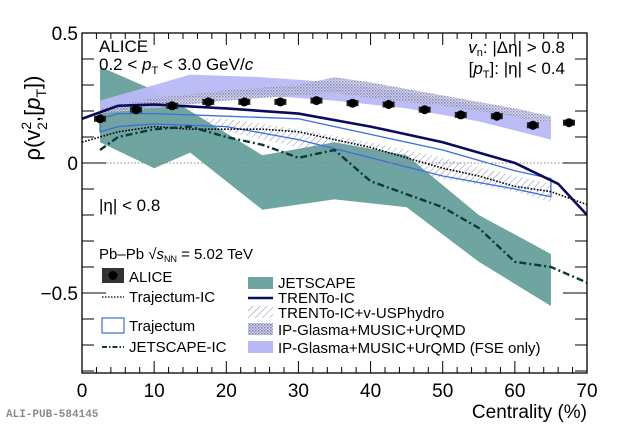  What do you see at coordinates (516, 48) in the screenshot?
I see `vn-cut-label: vn: |Δη| > 0.8` at bounding box center [516, 48].